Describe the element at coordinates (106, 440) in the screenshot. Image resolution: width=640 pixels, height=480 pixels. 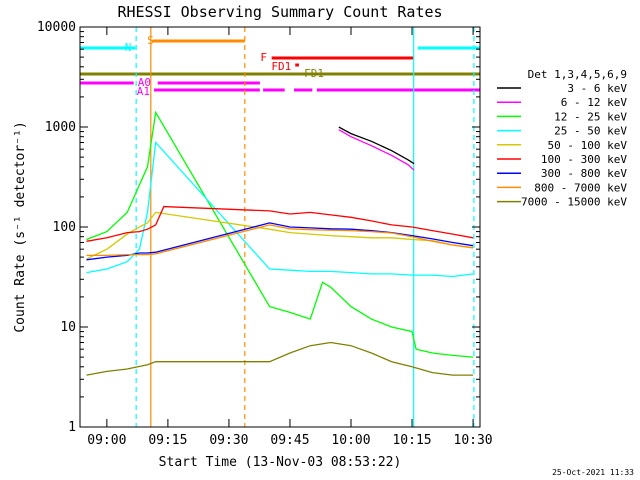
I see `x-tick-label-0: 09:00` at that location.